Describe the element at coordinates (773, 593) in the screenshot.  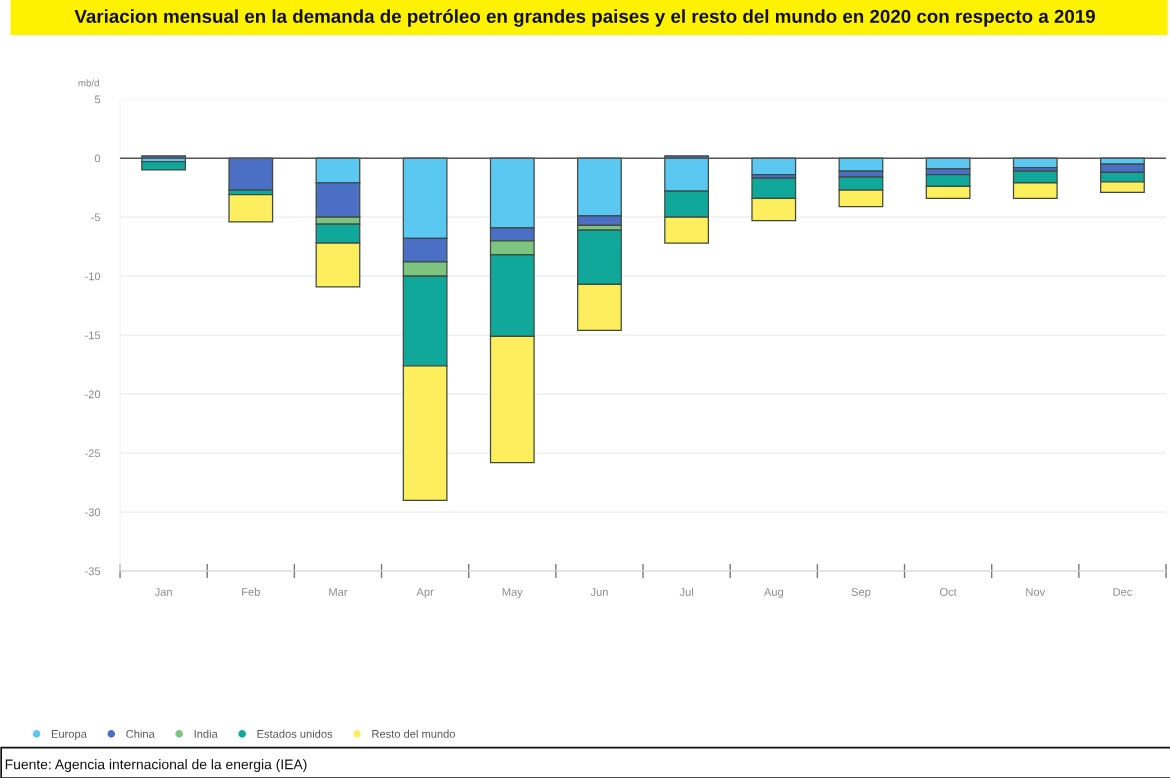
I see `x-tick-label: Aug` at that location.